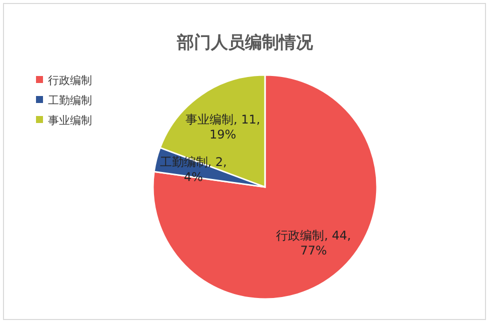 The image size is (490, 324). I want to click on data-label: 行政编制, 44, 77%, so click(313, 243).